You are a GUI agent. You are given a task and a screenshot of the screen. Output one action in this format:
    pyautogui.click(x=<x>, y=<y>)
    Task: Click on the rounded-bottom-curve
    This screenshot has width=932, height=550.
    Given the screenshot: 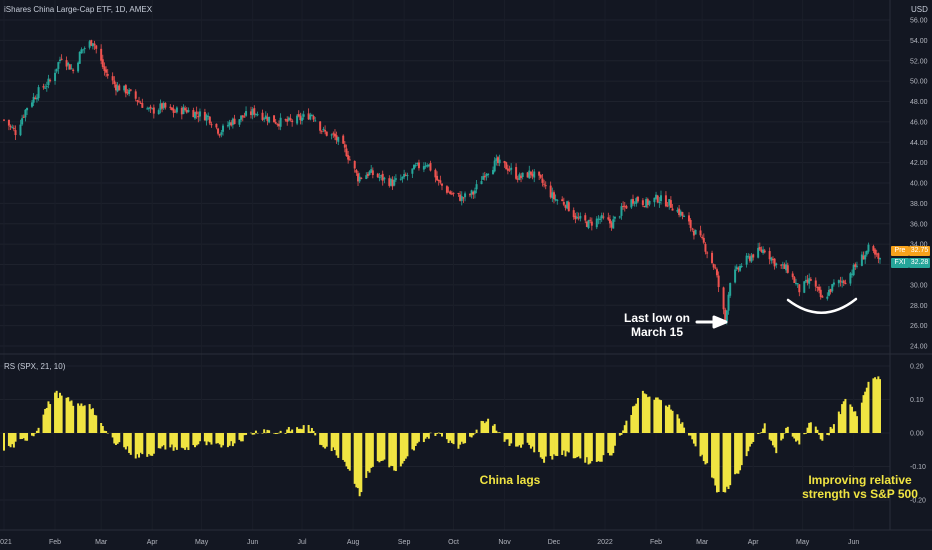 What is the action you would take?
    pyautogui.click(x=822, y=305)
    